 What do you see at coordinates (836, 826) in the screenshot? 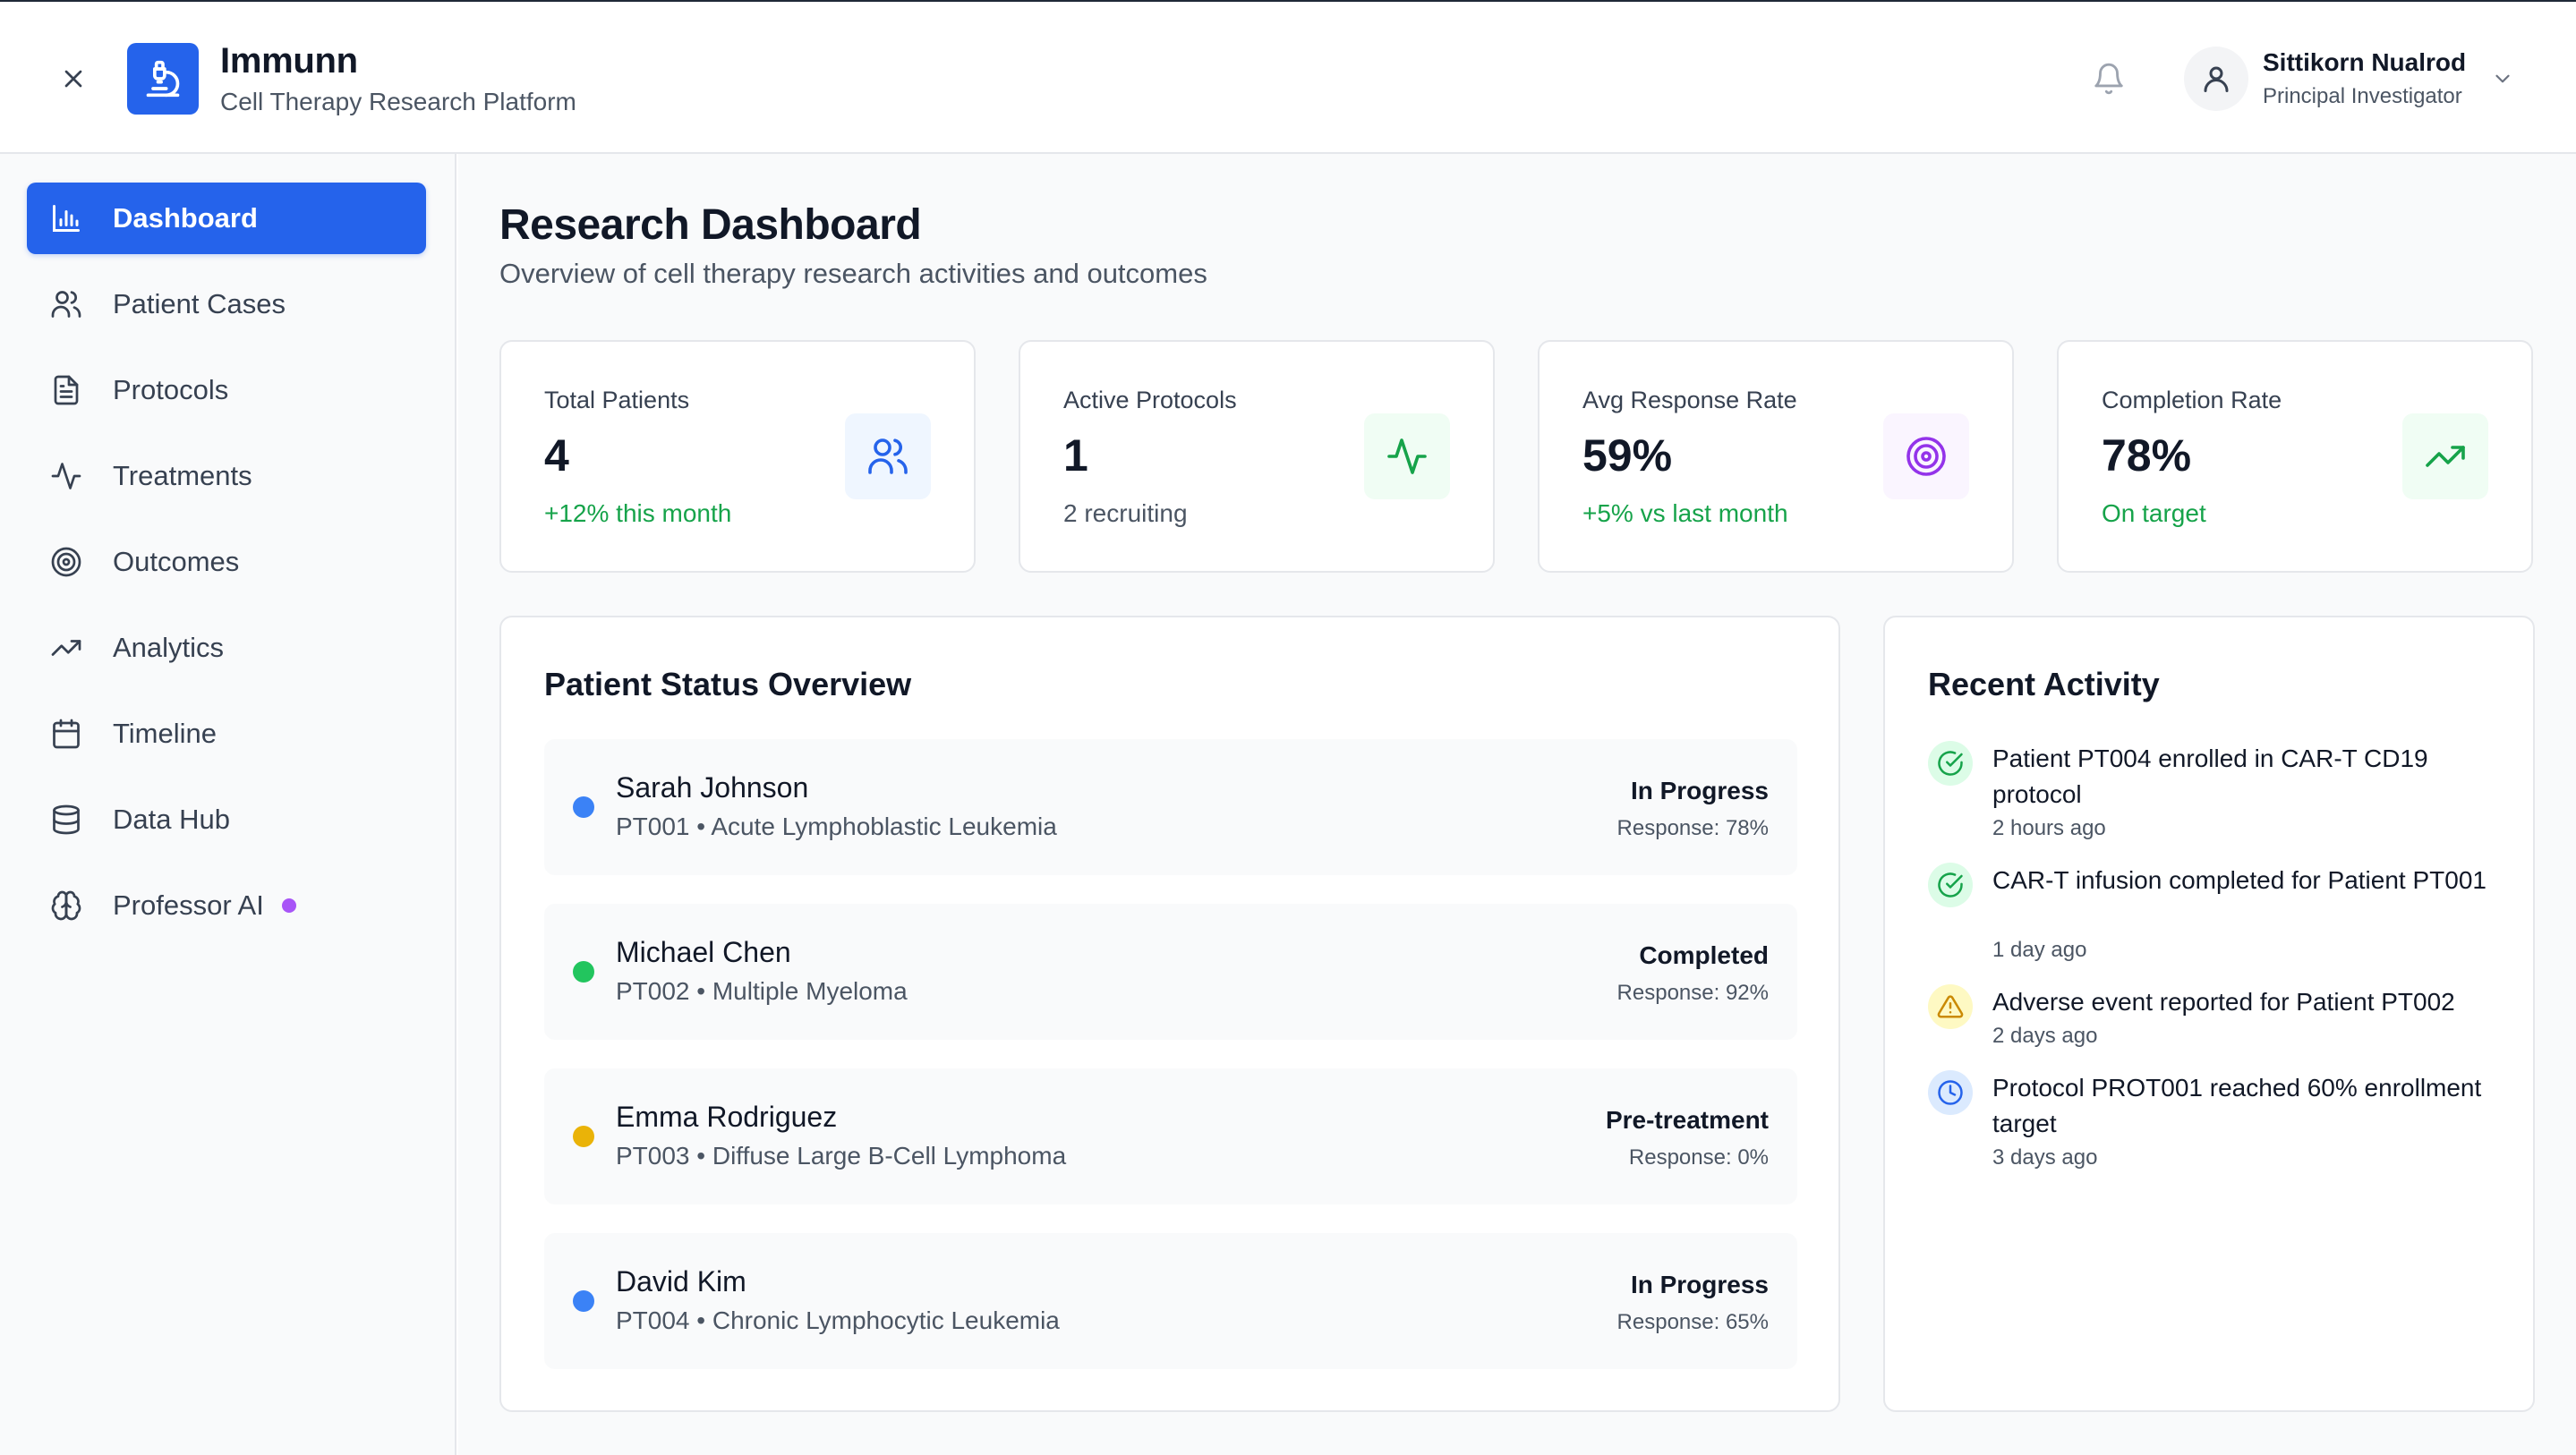
I see `patient-meta: PT001 • Acute Lymphoblastic Leukemia` at bounding box center [836, 826].